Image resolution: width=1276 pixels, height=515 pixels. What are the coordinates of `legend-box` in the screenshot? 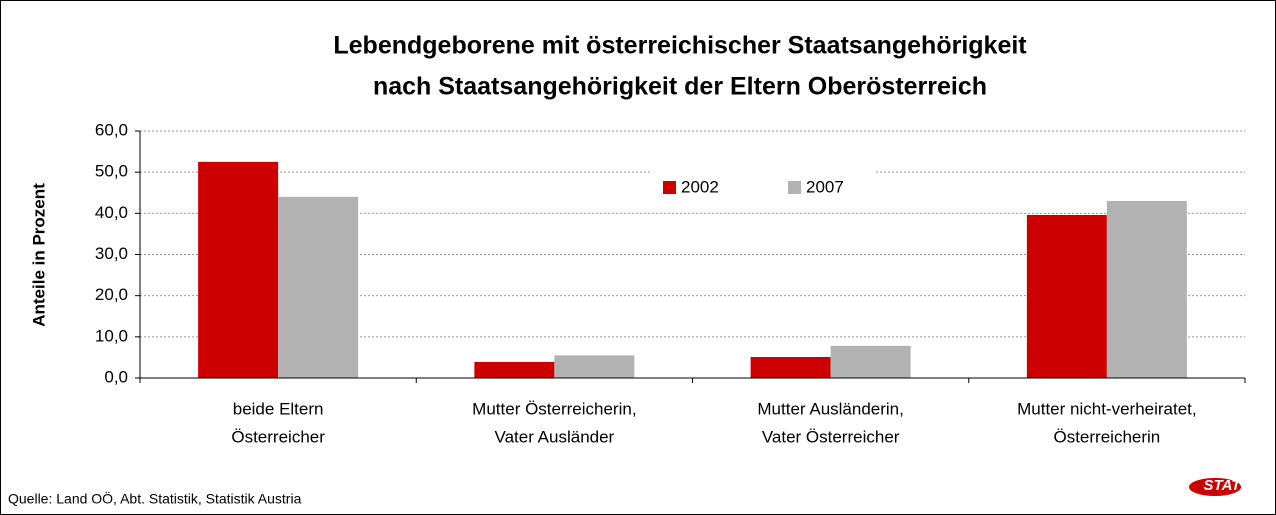 It's located at (762, 187).